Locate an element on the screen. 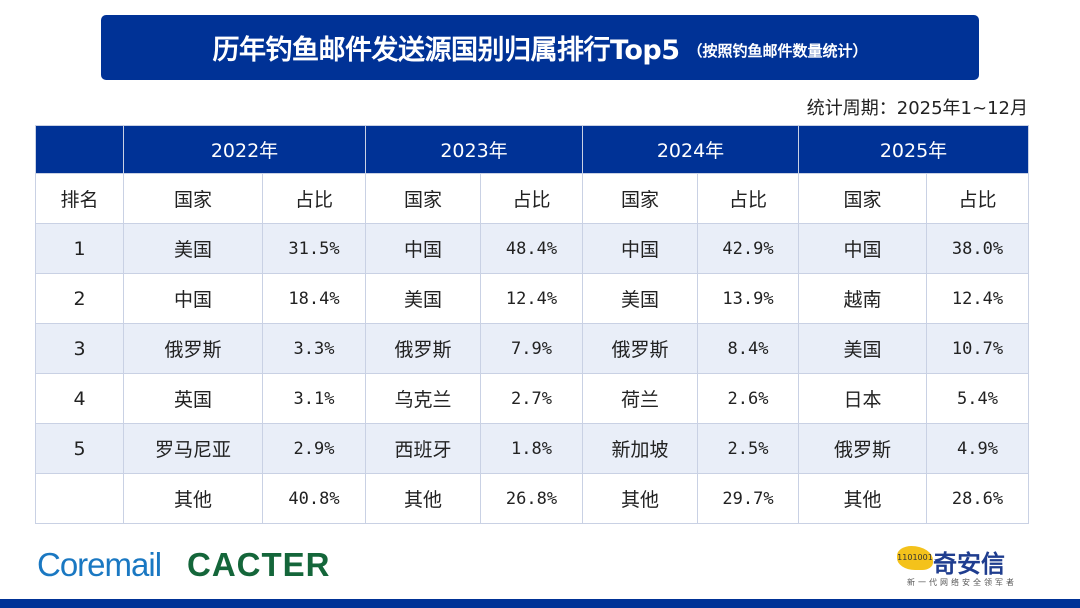  table-row: 3 俄罗斯 3.3% 俄罗斯 7.9% 俄罗斯 8.4% 美国 10.7% is located at coordinates (532, 348).